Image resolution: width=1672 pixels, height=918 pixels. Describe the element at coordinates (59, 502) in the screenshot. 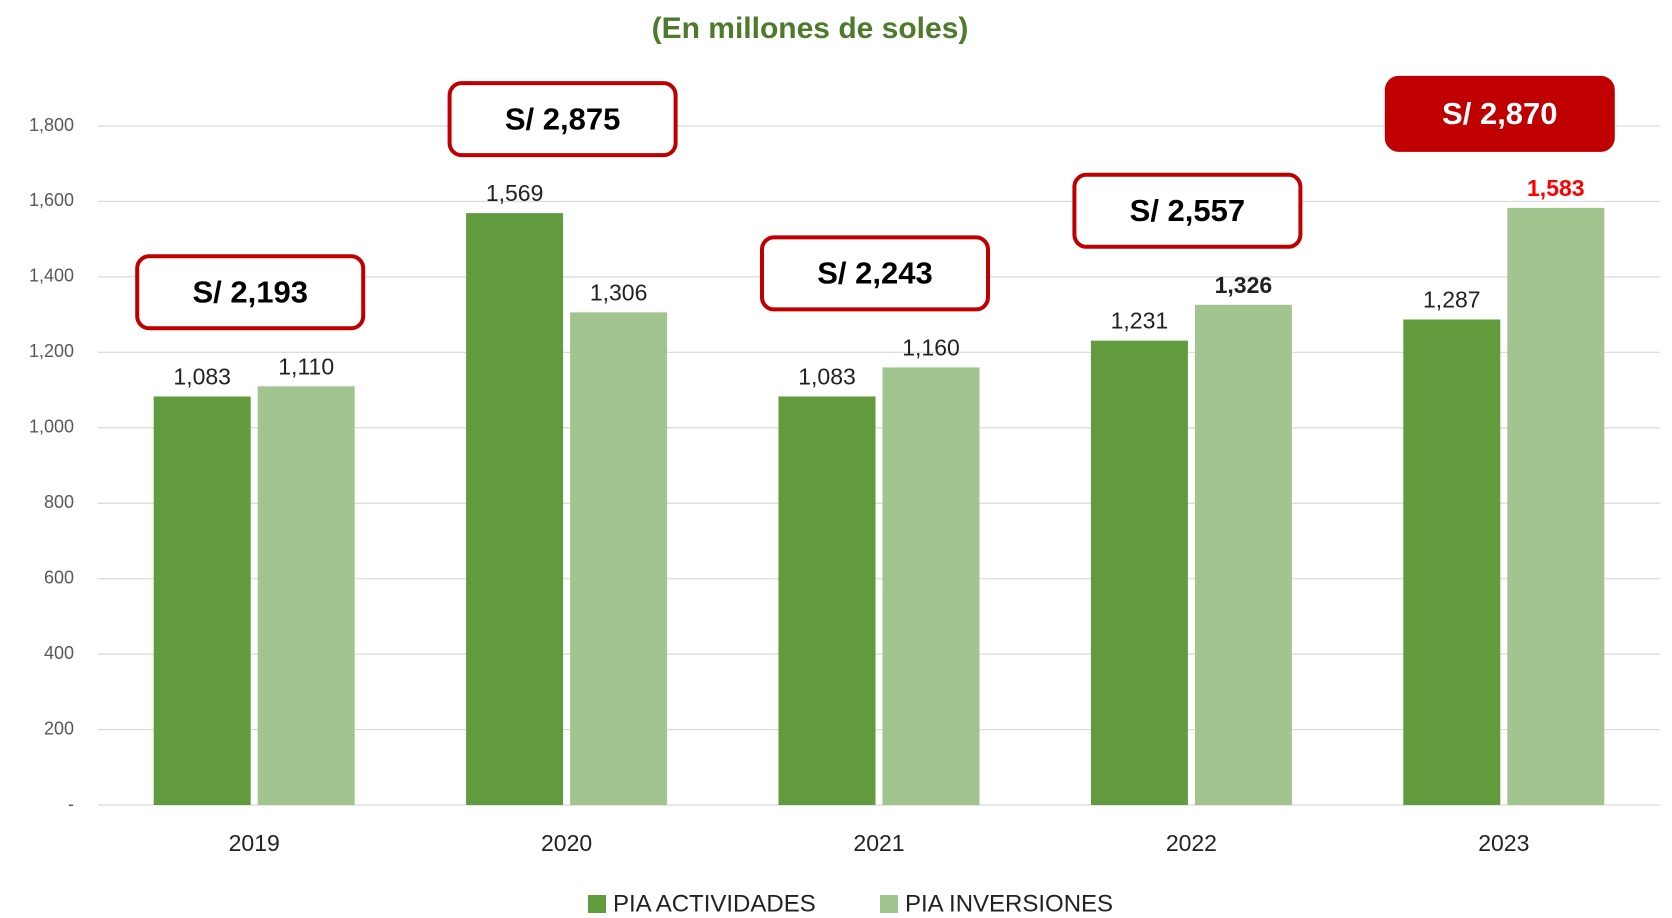

I see `y-tick-label: 800` at that location.